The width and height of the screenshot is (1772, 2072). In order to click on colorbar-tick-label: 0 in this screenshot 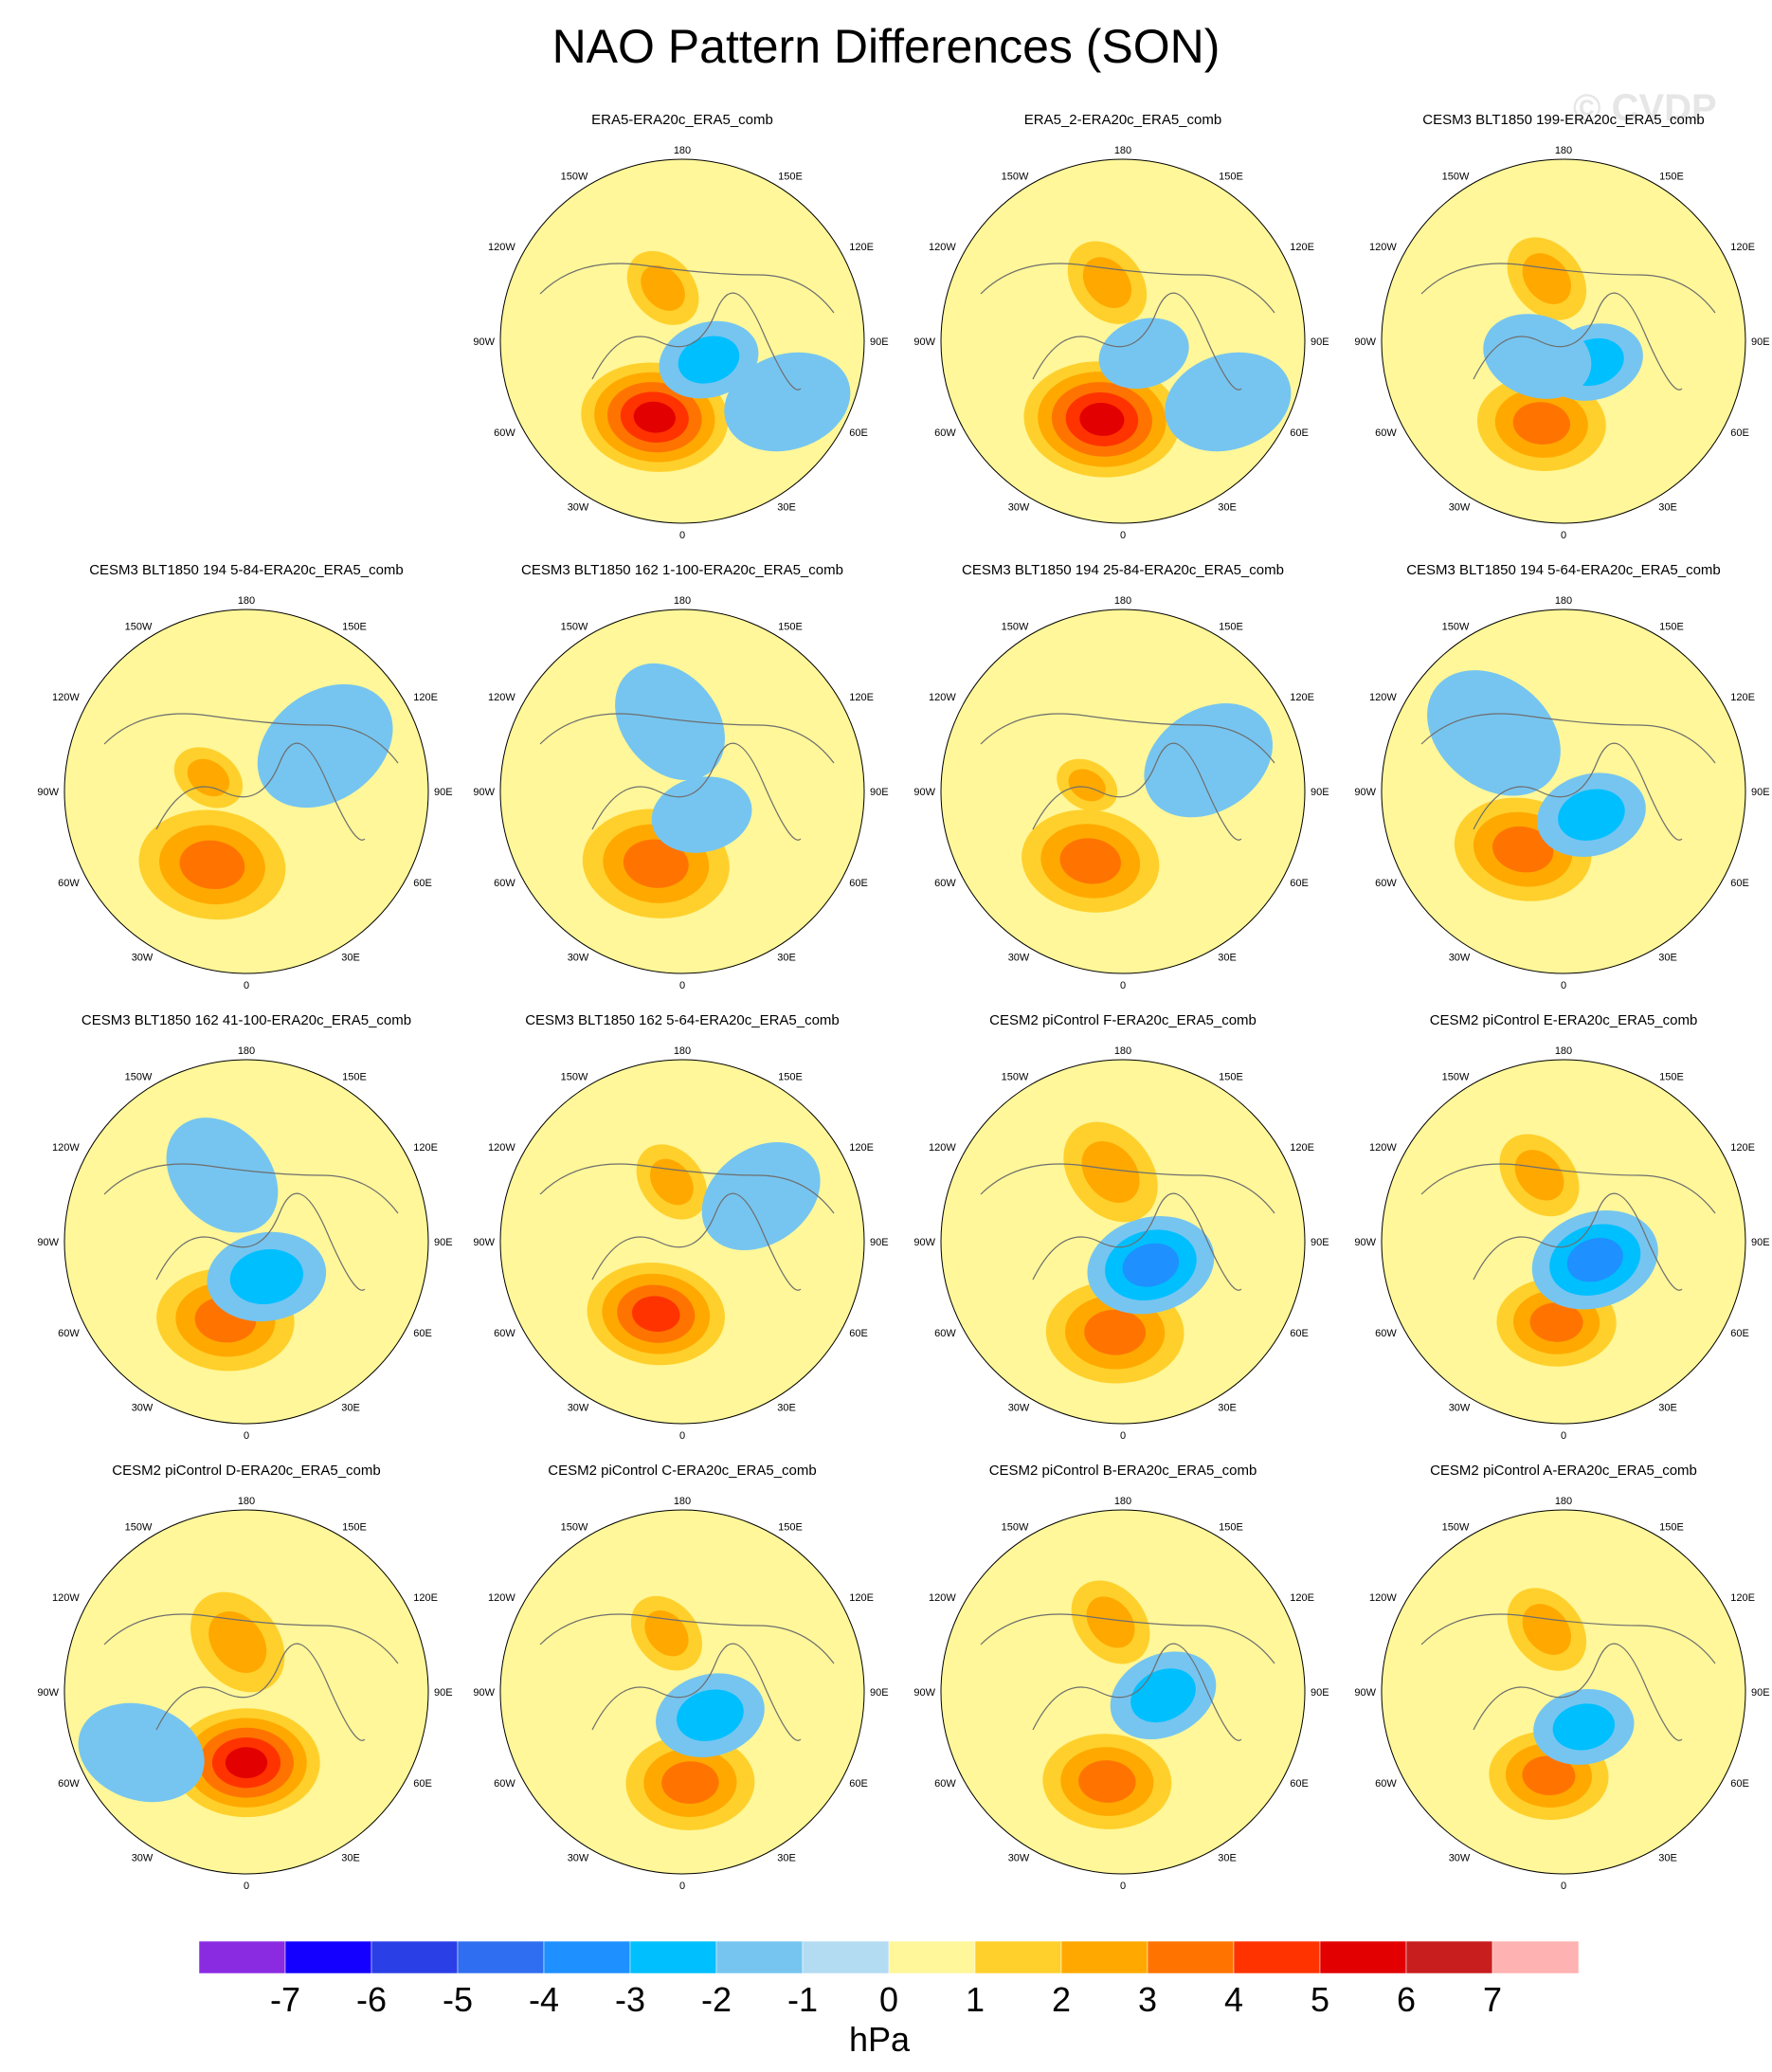, I will do `click(888, 2000)`.